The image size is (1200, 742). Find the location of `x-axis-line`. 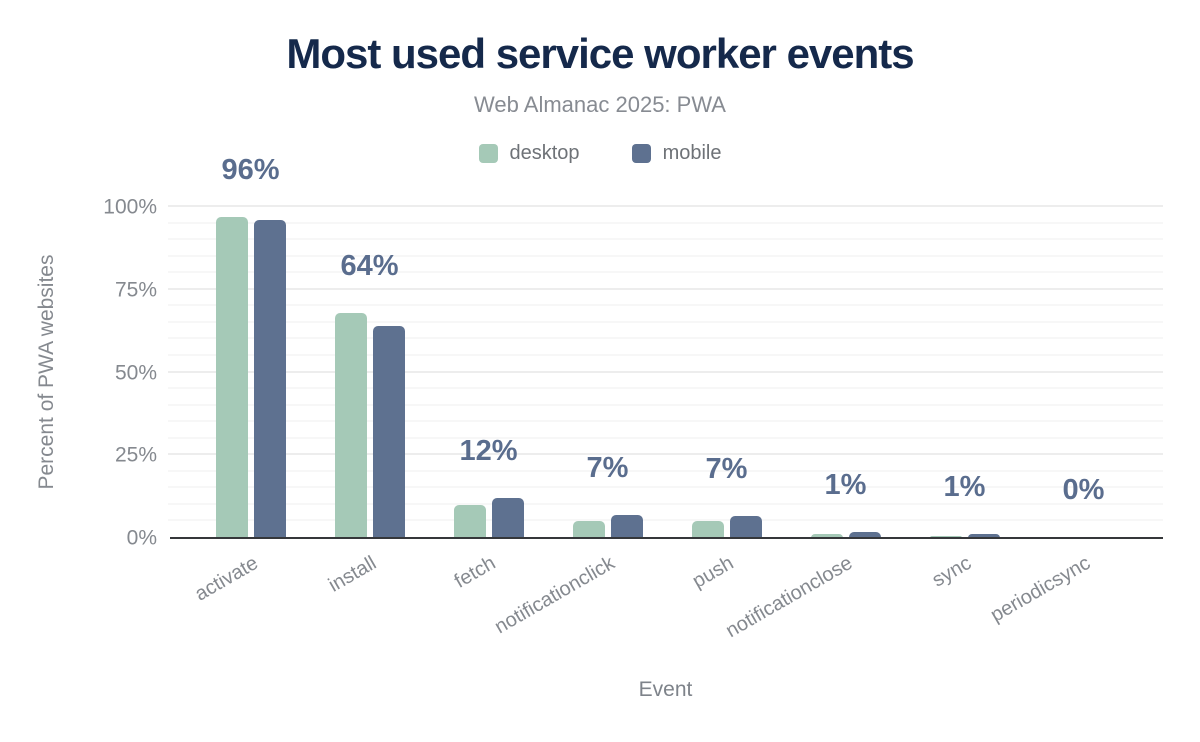

x-axis-line is located at coordinates (666, 537).